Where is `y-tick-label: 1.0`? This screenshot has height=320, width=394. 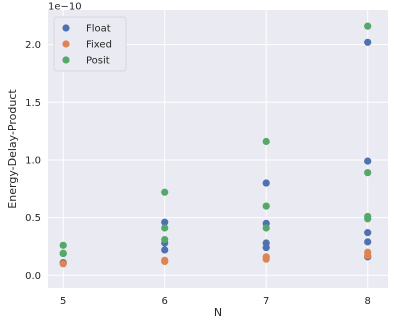 y-tick-label: 1.0 is located at coordinates (33, 160).